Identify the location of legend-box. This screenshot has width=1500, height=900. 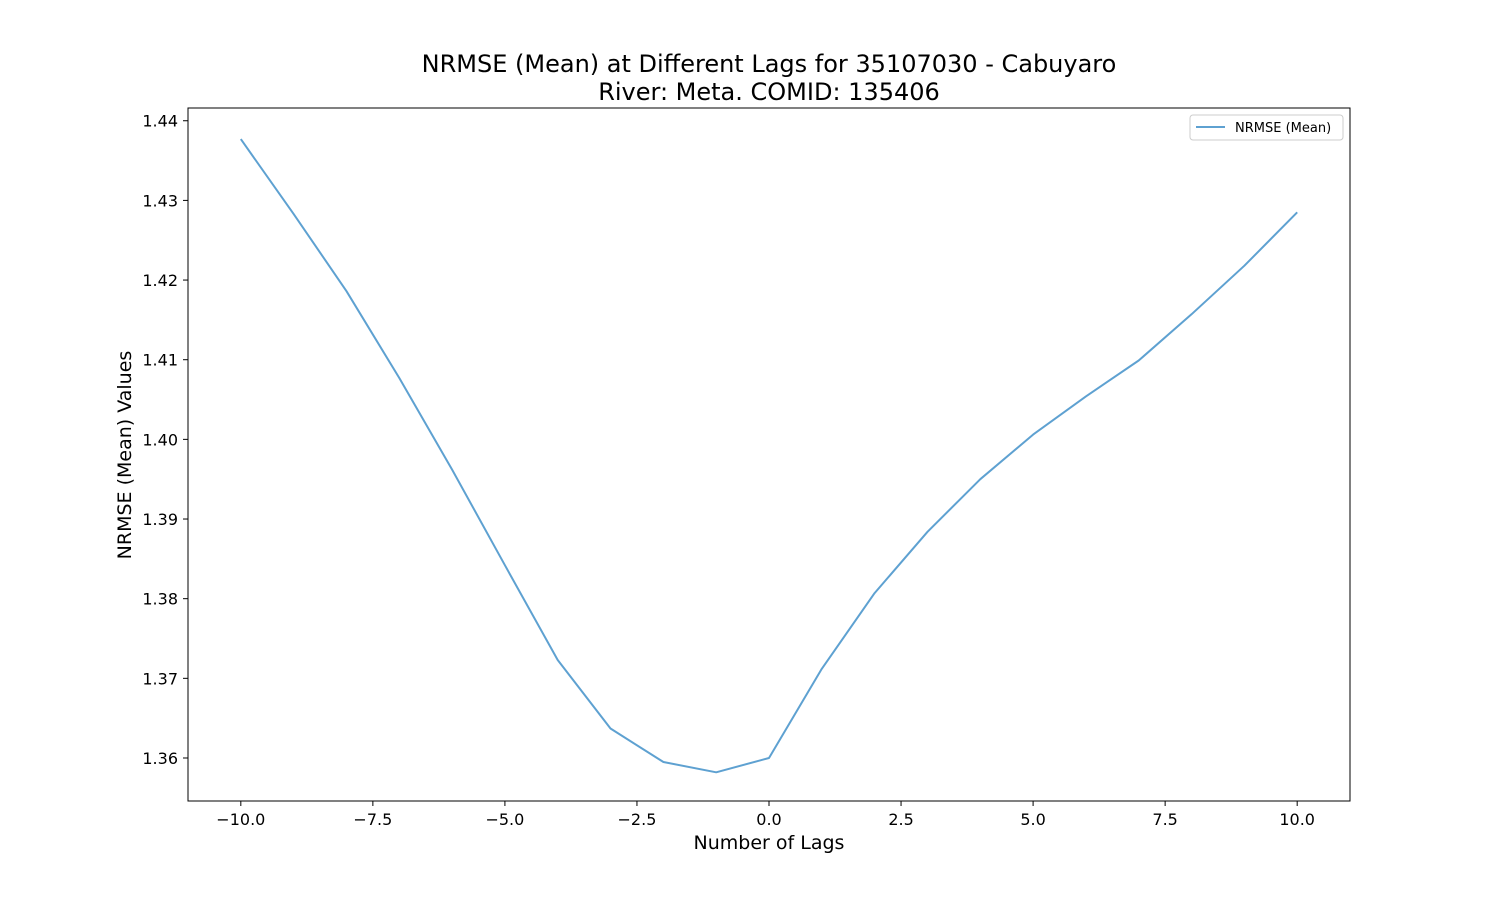
(1266, 127).